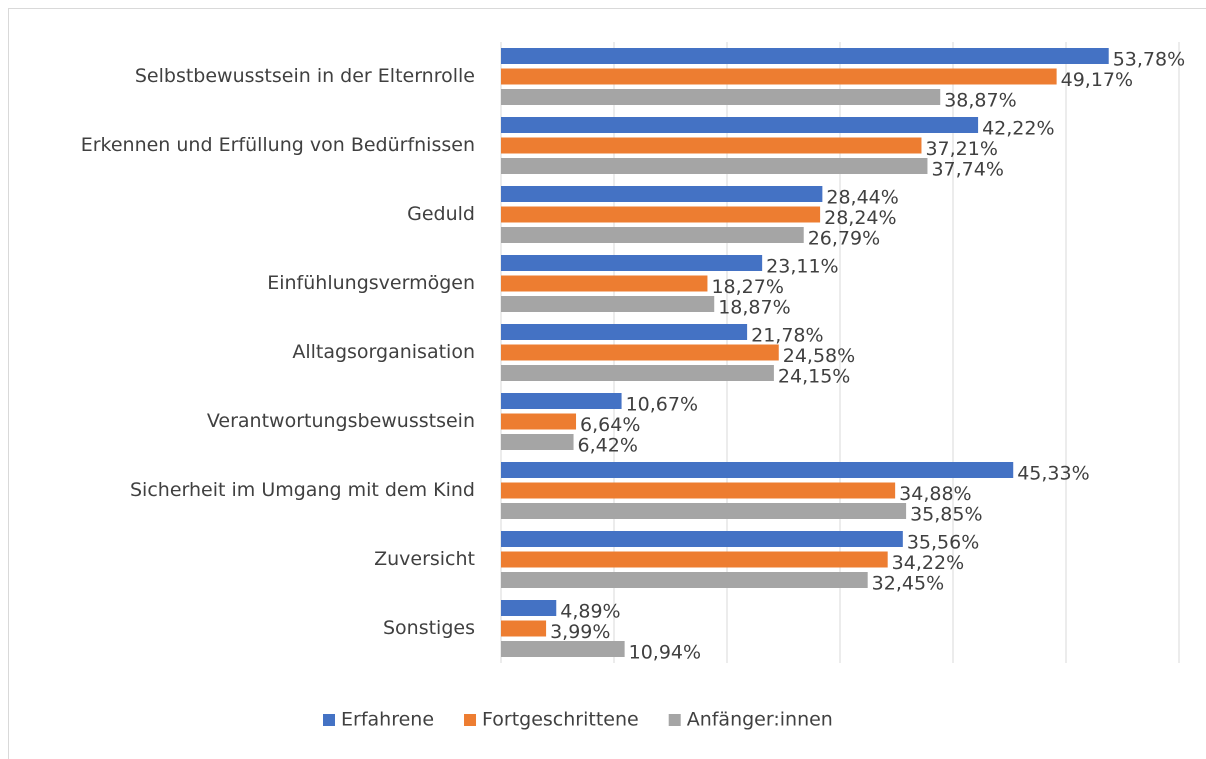 This screenshot has width=1206, height=759. What do you see at coordinates (967, 170) in the screenshot?
I see `data-label: 37,74%` at bounding box center [967, 170].